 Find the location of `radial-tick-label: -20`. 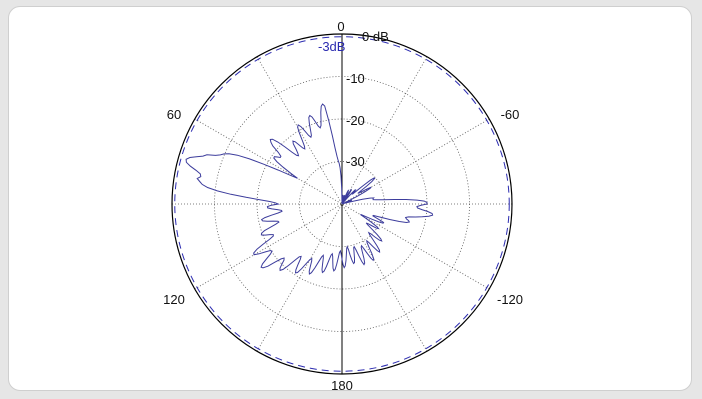

radial-tick-label: -20 is located at coordinates (355, 120).